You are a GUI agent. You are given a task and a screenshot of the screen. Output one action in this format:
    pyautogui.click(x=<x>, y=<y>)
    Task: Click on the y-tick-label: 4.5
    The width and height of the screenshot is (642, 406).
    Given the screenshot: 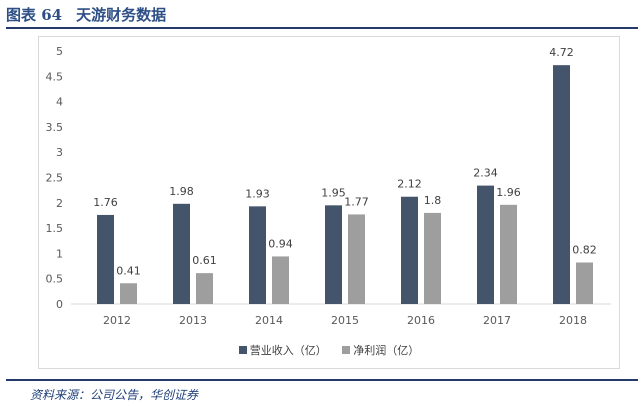 What is the action you would take?
    pyautogui.click(x=55, y=76)
    